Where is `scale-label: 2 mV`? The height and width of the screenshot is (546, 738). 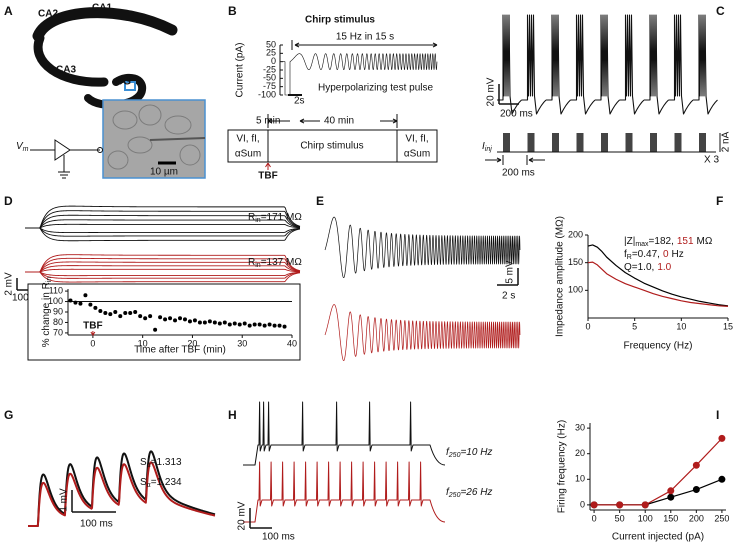 scale-label: 2 mV is located at coordinates (9, 284).